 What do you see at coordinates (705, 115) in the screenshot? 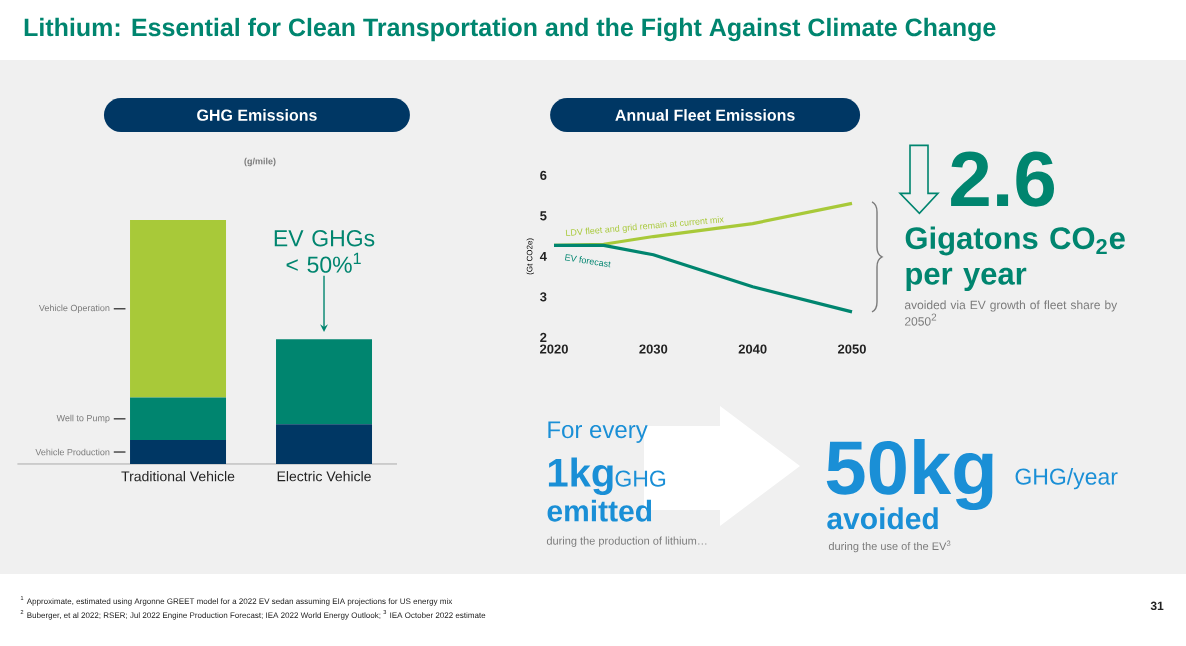
I see `chart-title: Annual Fleet Emissions` at bounding box center [705, 115].